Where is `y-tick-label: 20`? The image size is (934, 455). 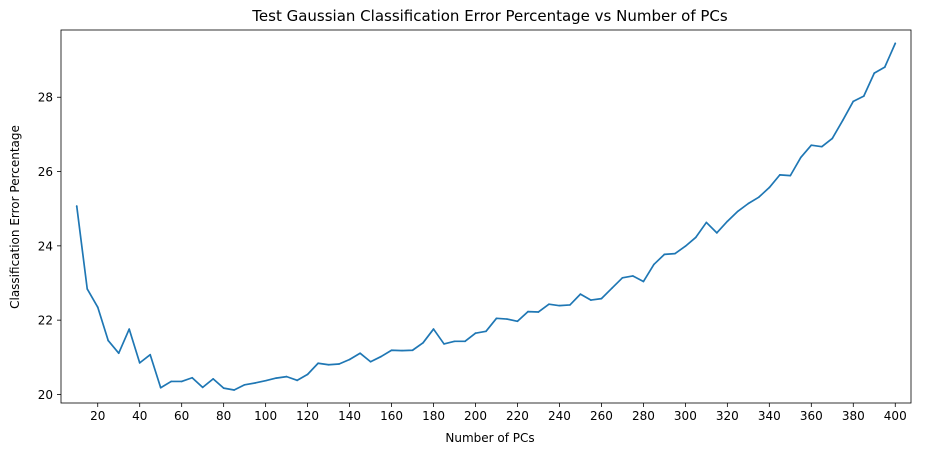
y-tick-label: 20 is located at coordinates (45, 395).